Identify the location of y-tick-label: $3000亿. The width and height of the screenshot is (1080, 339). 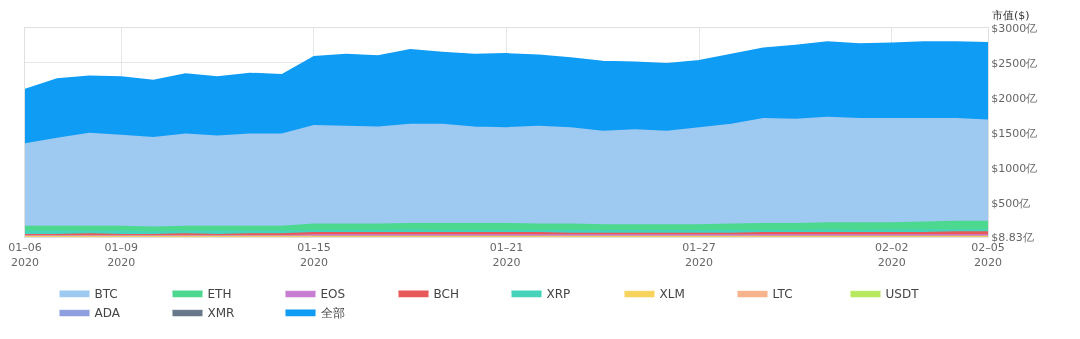
(1014, 28).